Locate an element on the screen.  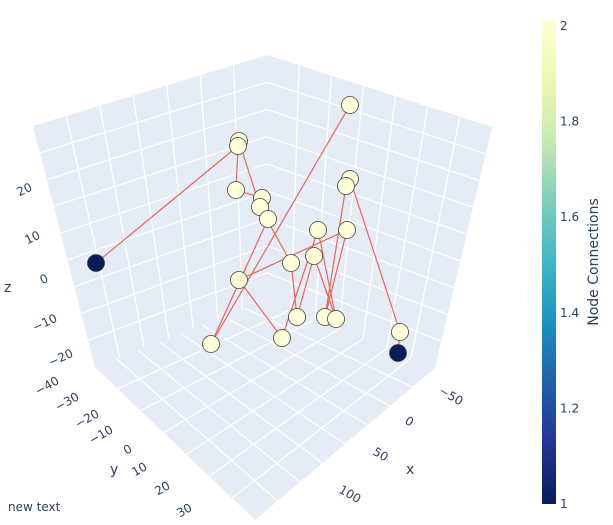
annotation-text: new text is located at coordinates (34, 507).